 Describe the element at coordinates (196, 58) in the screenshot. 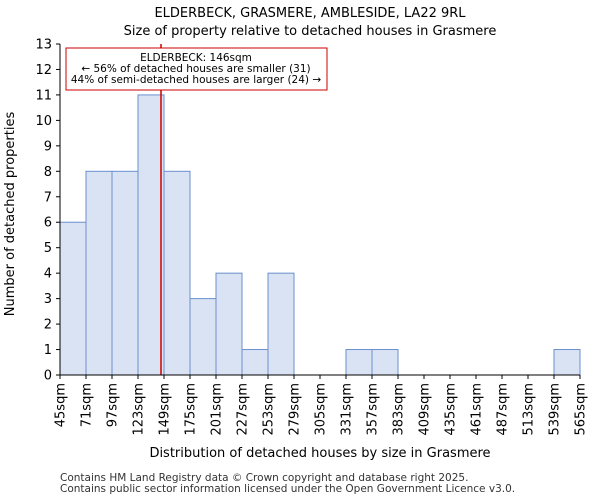

I see `annotation-title: ELDERBECK: 146sqm` at that location.